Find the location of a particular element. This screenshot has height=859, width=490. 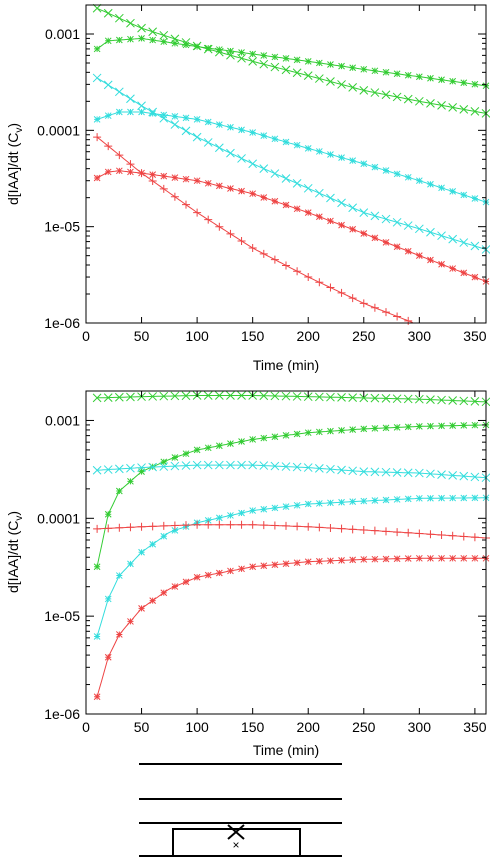

y-tick-label: 1e-06 is located at coordinates (62, 714).